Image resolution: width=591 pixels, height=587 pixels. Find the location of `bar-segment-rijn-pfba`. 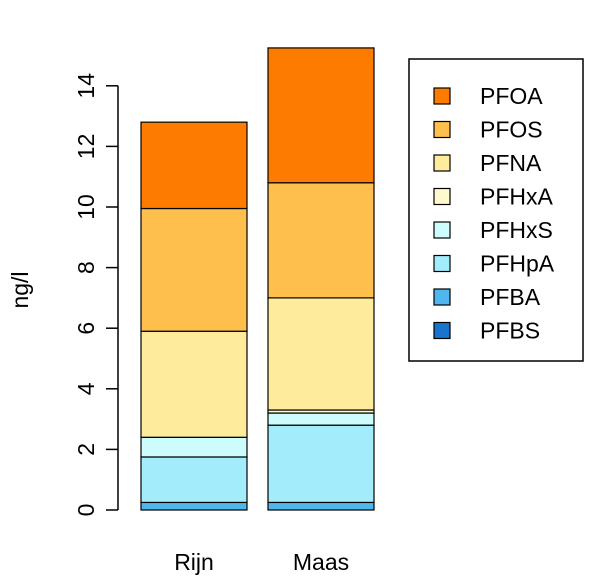

bar-segment-rijn-pfba is located at coordinates (194, 506).